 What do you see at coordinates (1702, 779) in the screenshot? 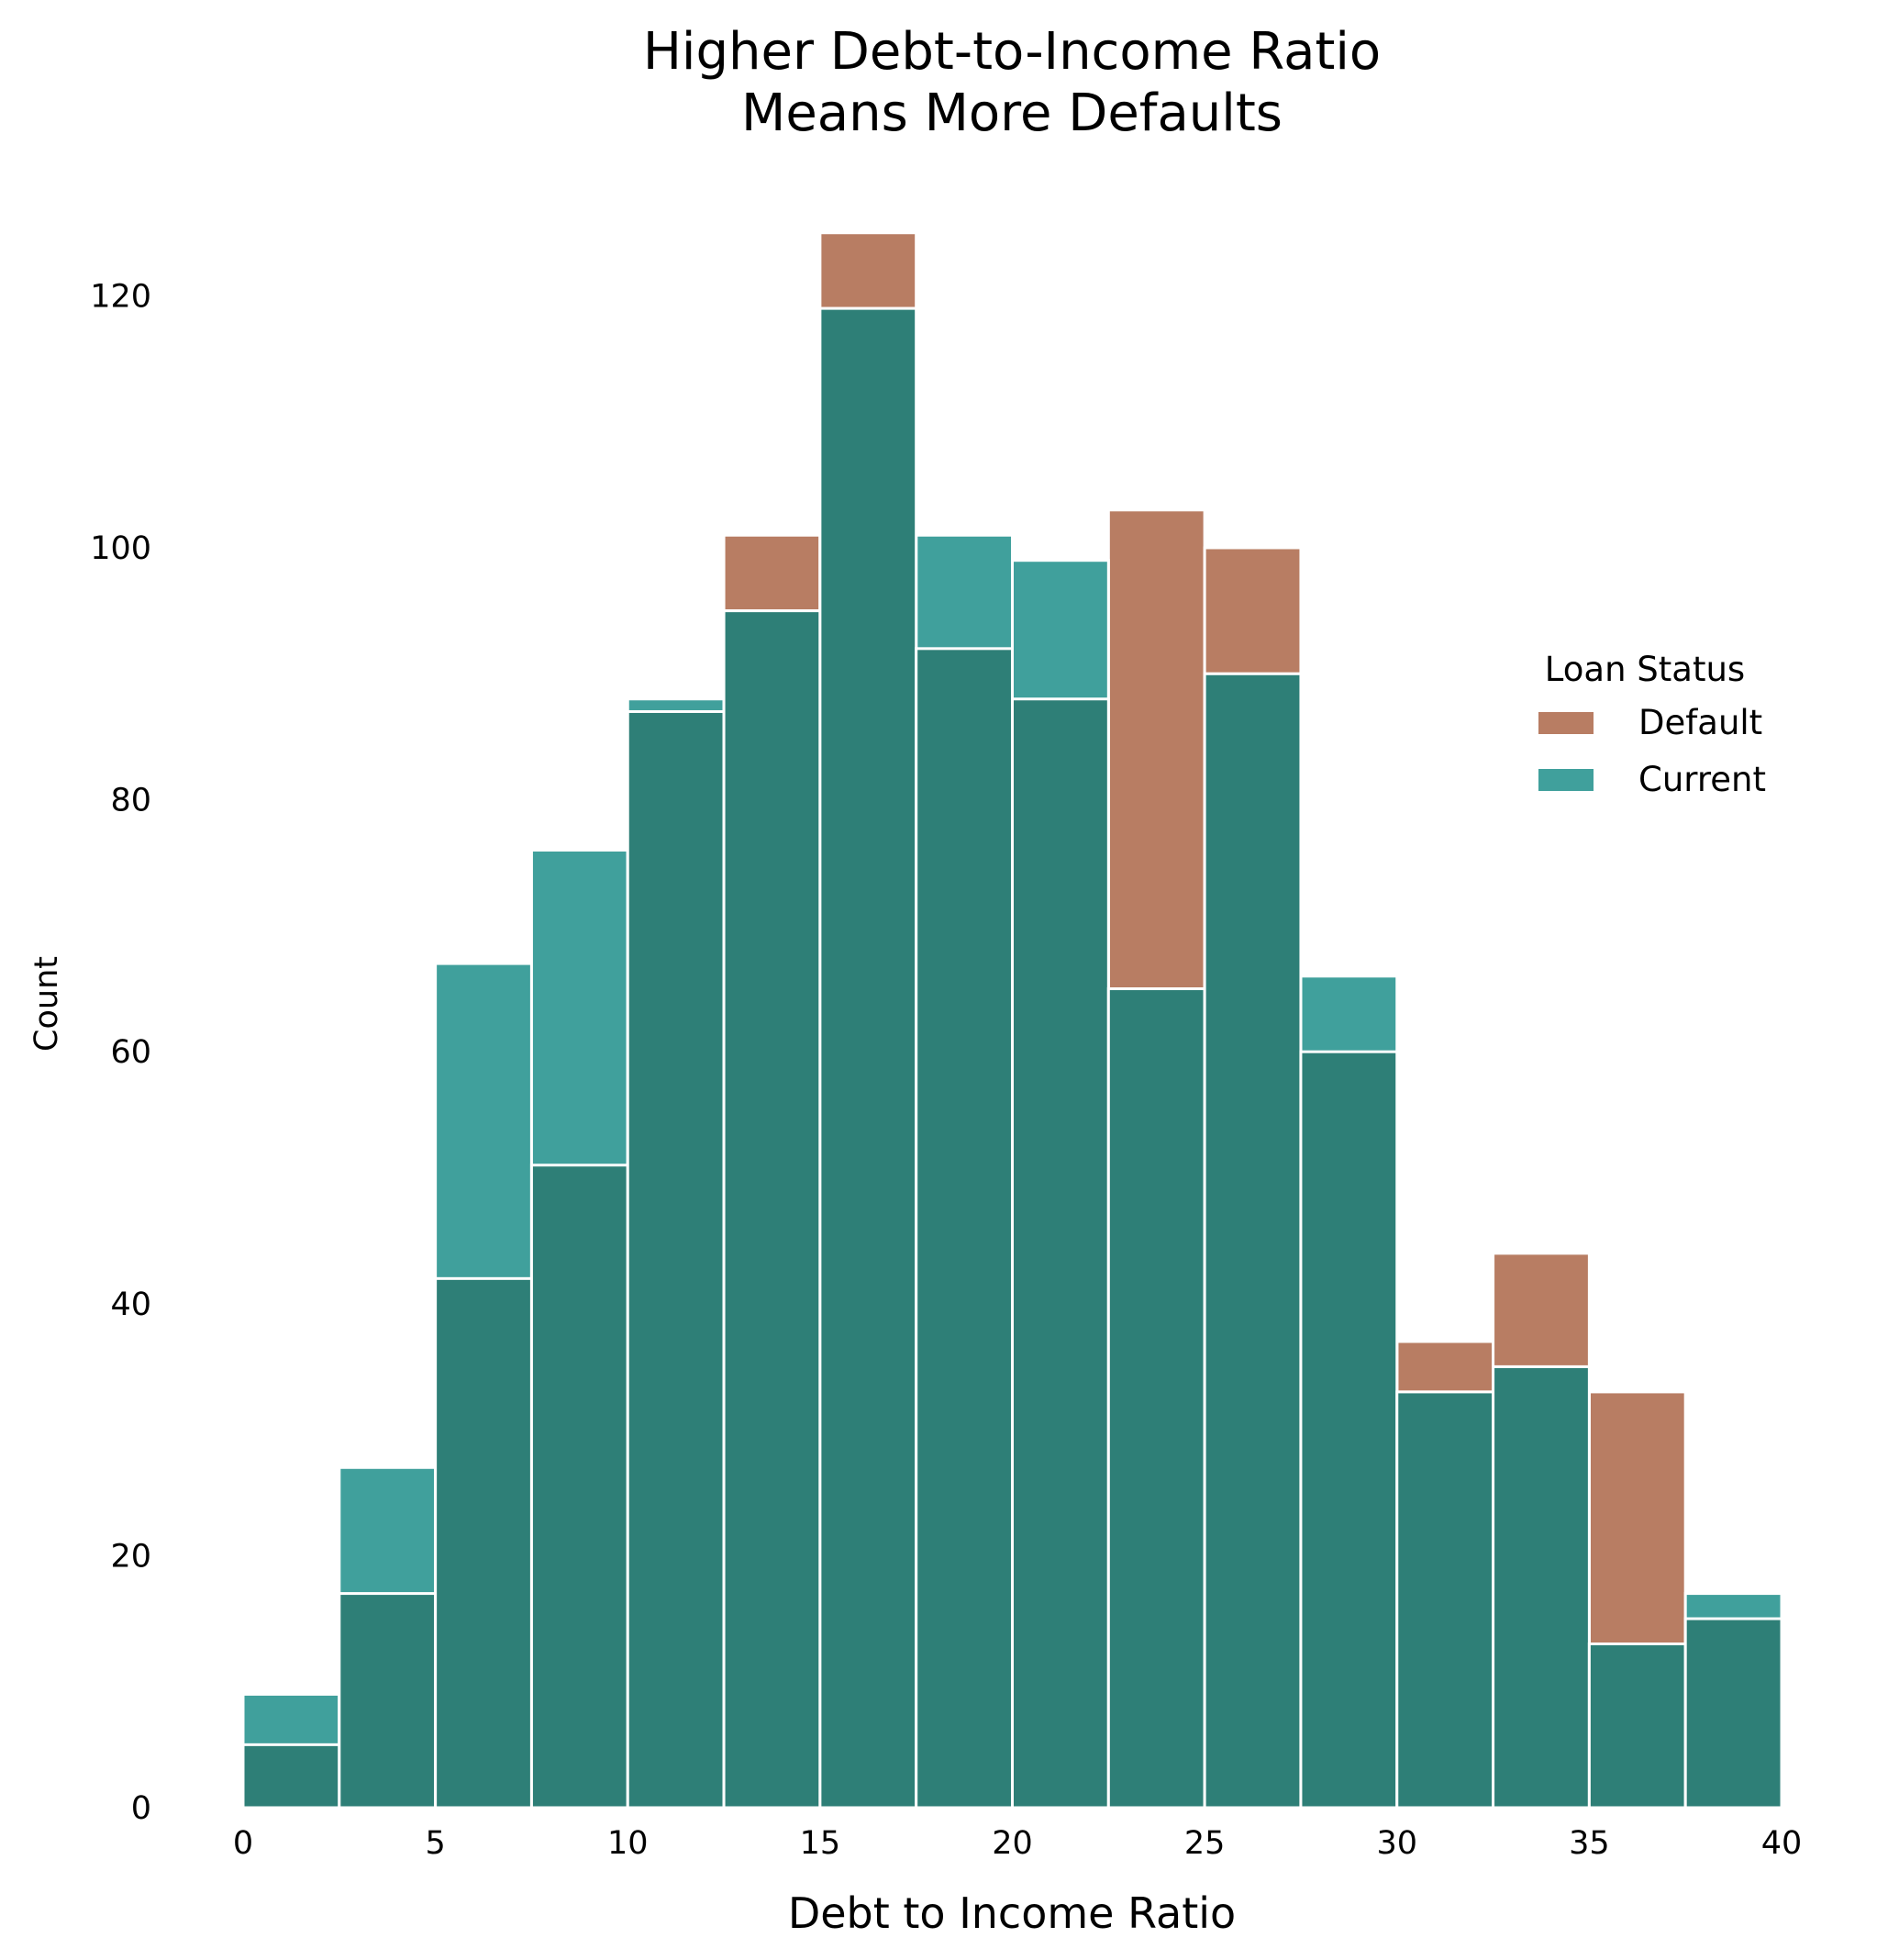
I see `legend-label-current: Current` at bounding box center [1702, 779].